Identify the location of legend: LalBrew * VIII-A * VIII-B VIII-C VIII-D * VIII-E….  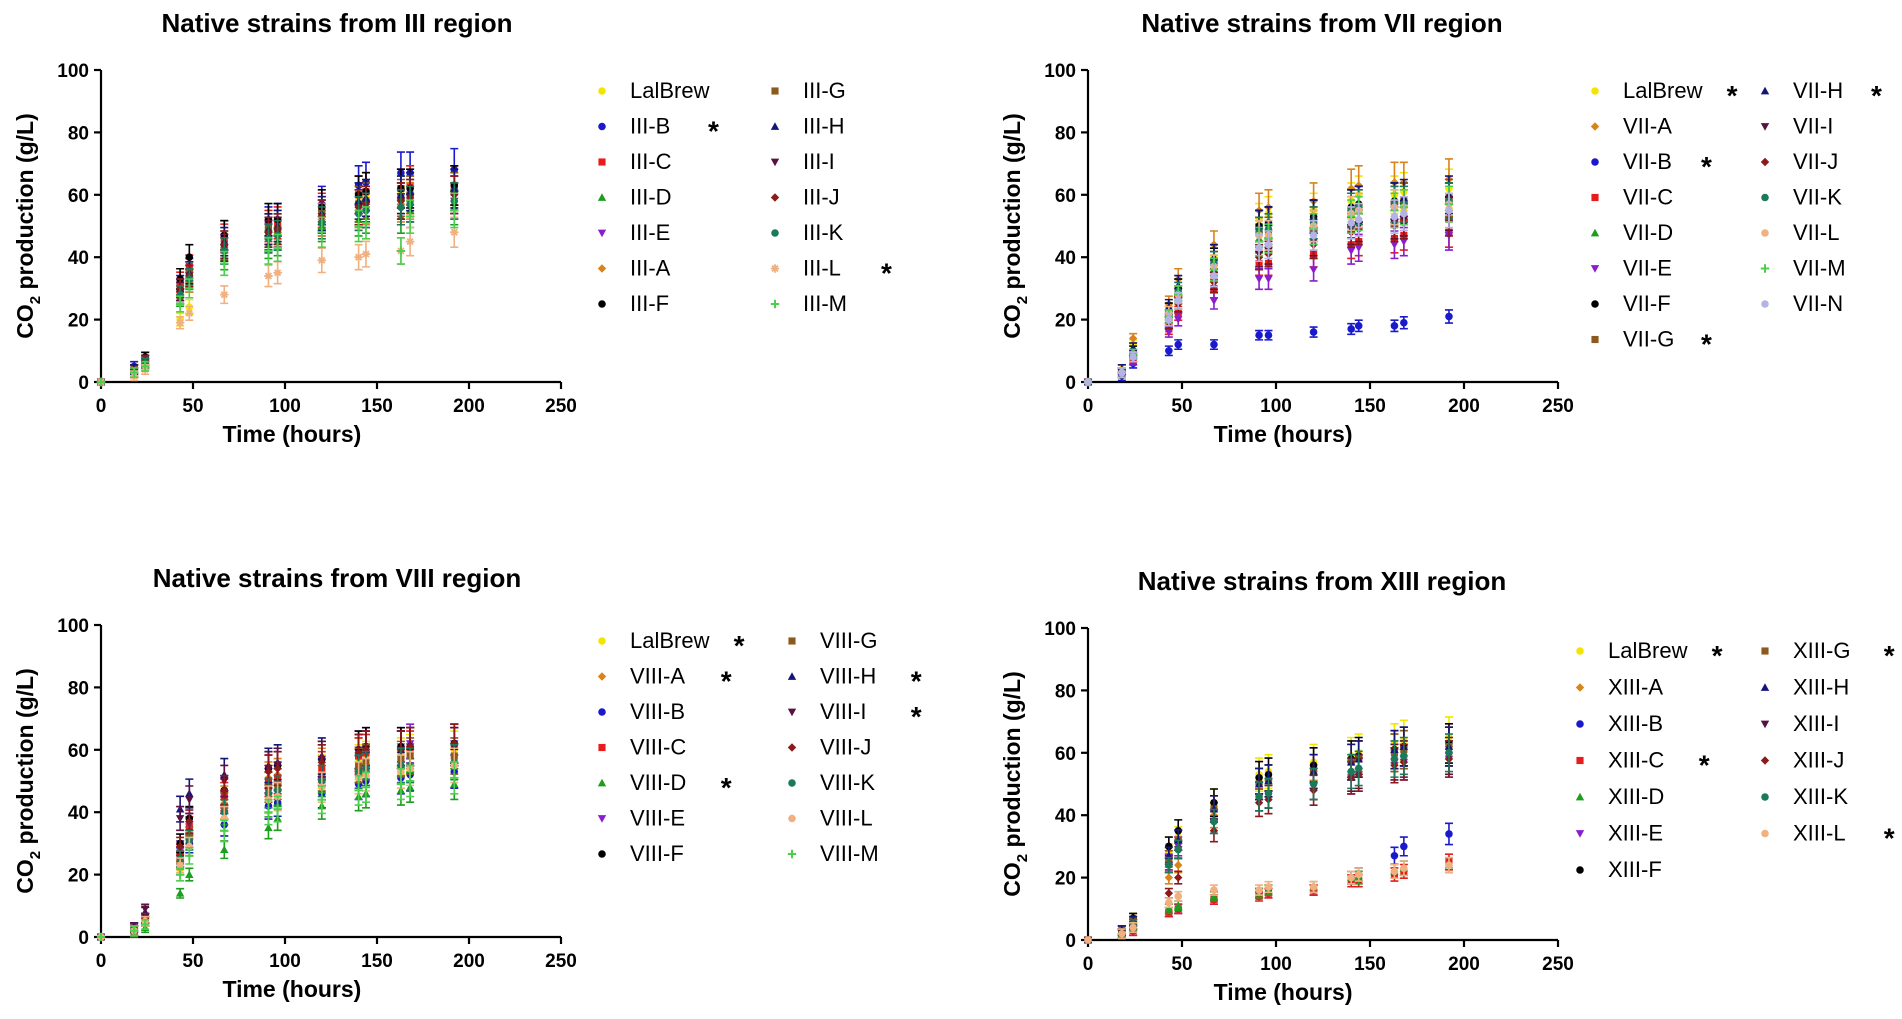
(759, 747).